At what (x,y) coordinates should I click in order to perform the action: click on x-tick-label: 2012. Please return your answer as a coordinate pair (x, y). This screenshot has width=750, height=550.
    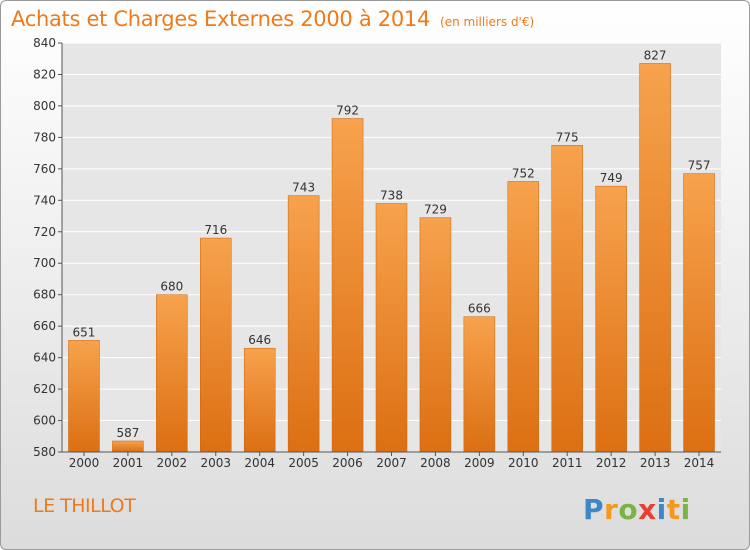
    Looking at the image, I should click on (611, 463).